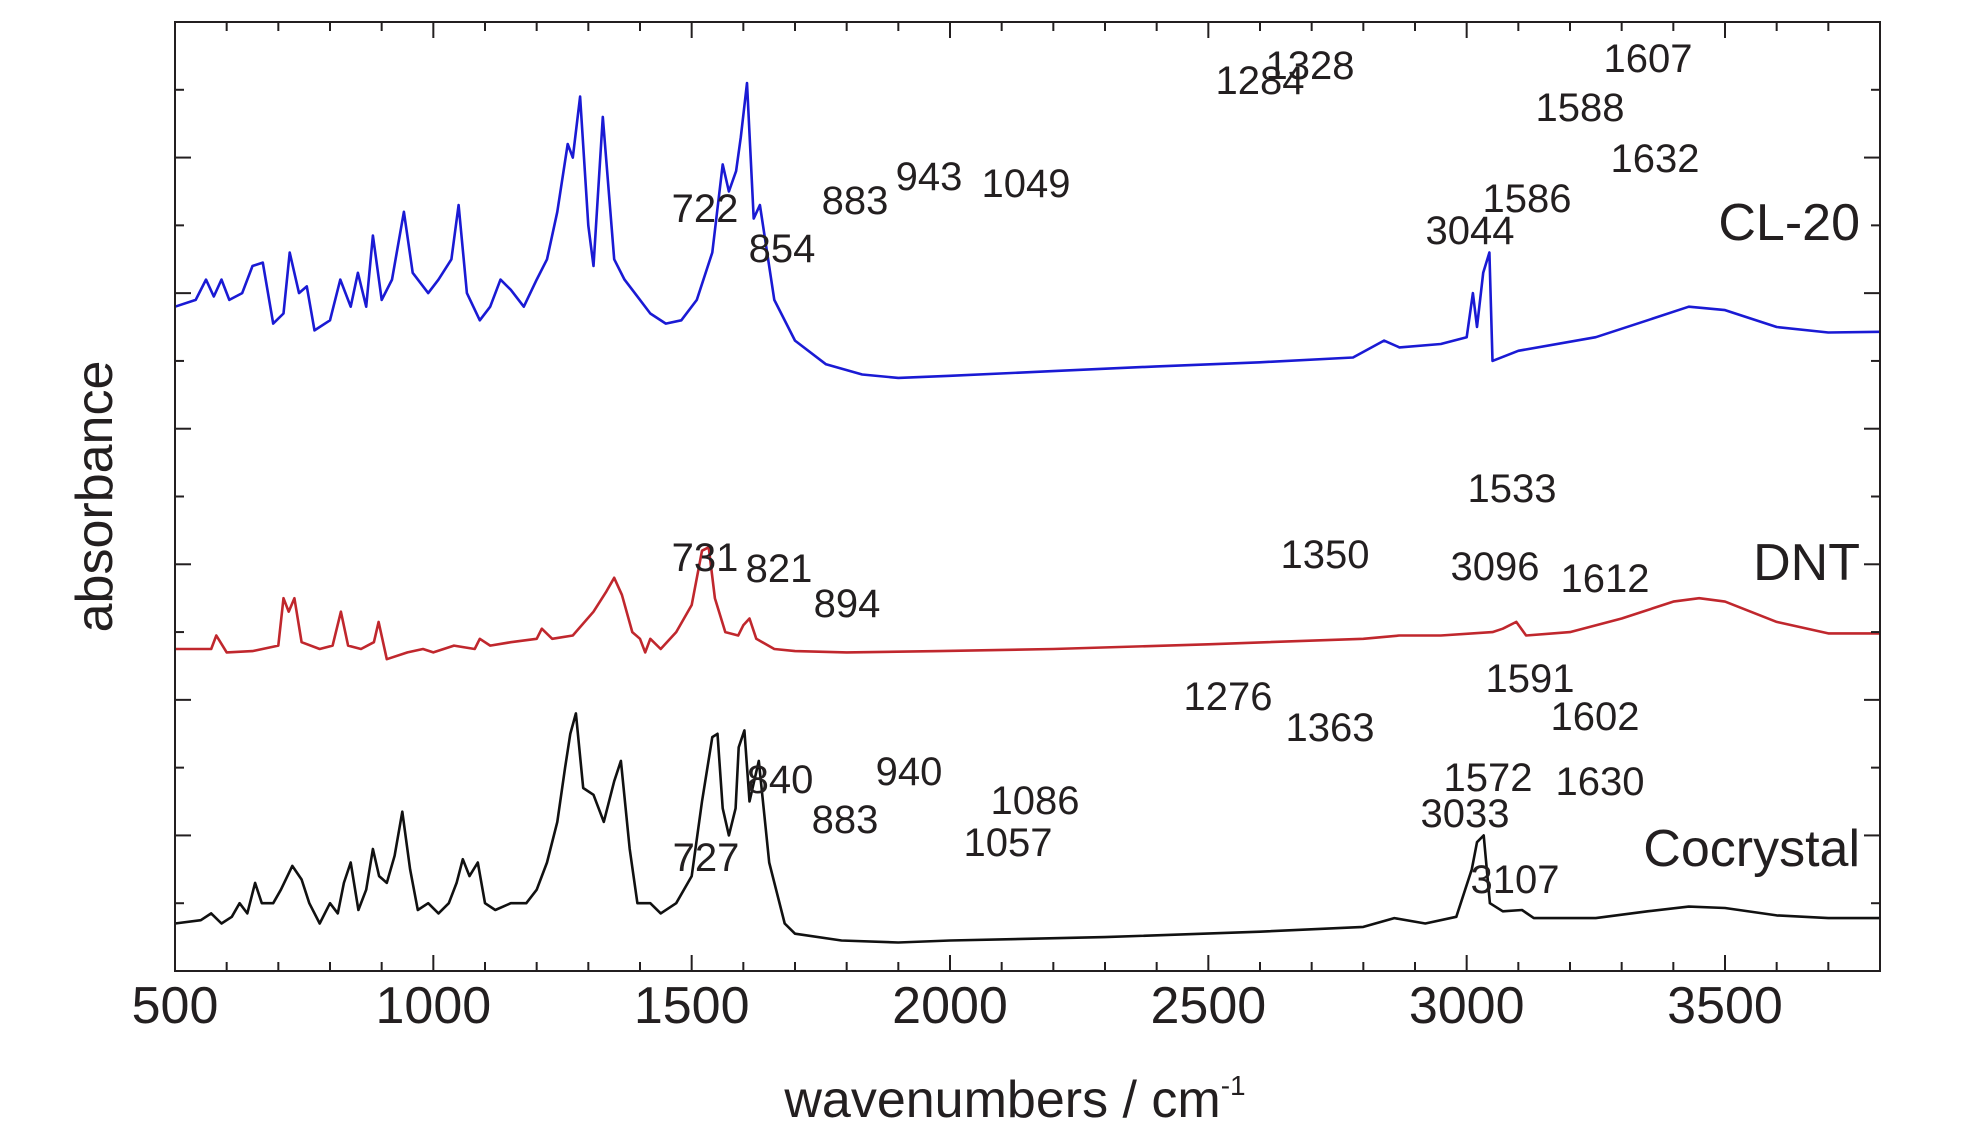  Describe the element at coordinates (1467, 1006) in the screenshot. I see `x-tick-label: 3000` at that location.